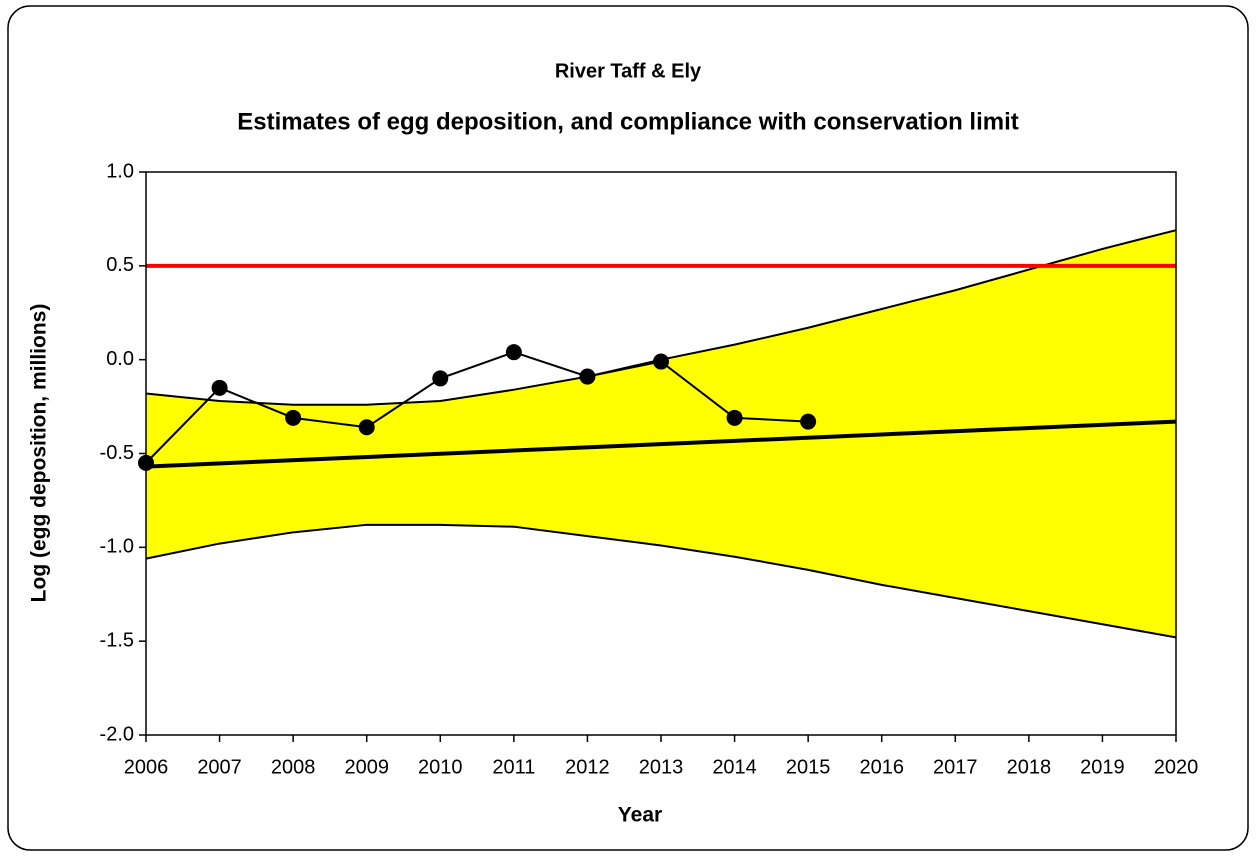 This screenshot has width=1256, height=856. I want to click on y-tick-label: -1.5, so click(117, 640).